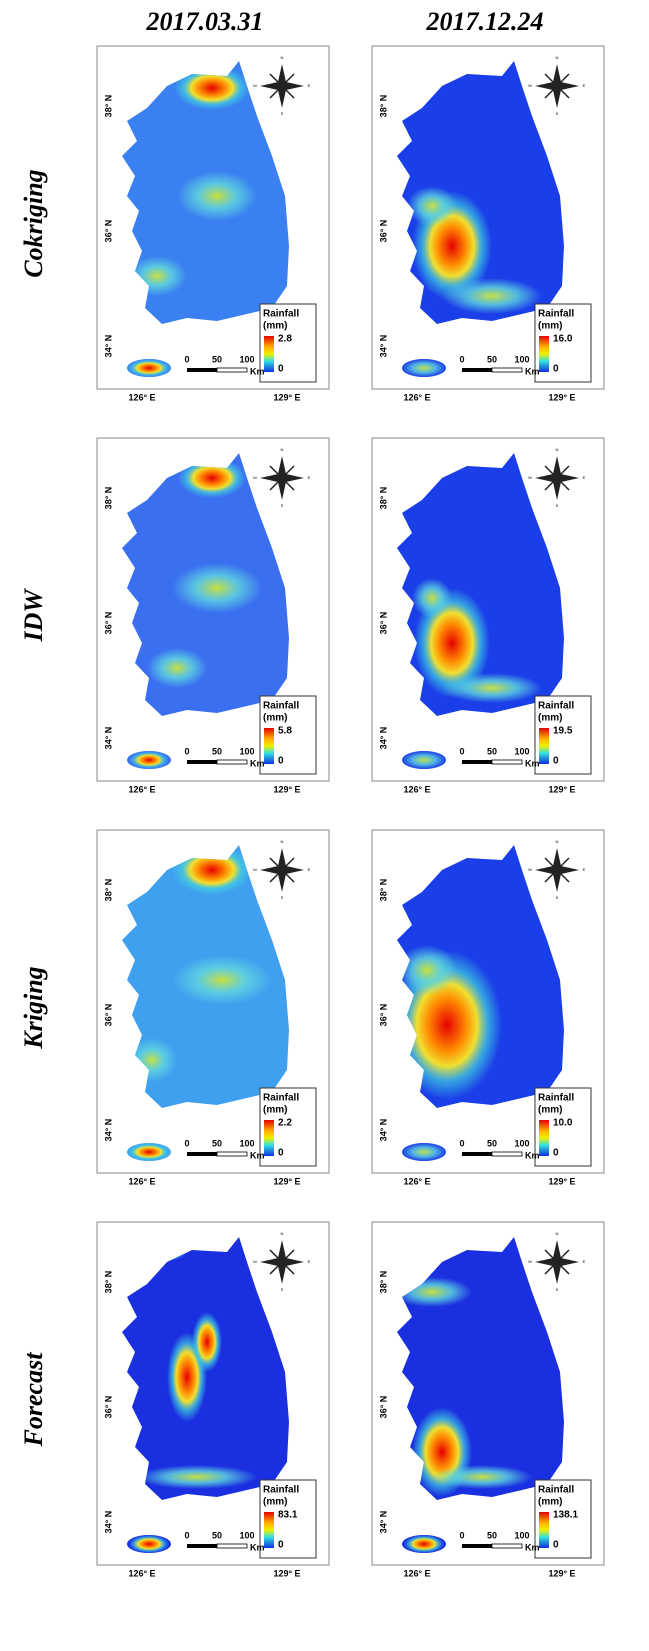 The width and height of the screenshot is (649, 1651). What do you see at coordinates (285, 339) in the screenshot?
I see `legend-max: 2.8` at bounding box center [285, 339].